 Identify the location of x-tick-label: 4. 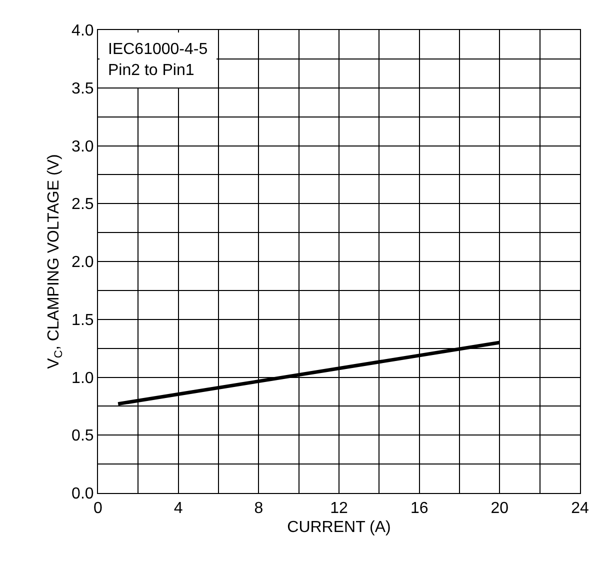
(178, 509).